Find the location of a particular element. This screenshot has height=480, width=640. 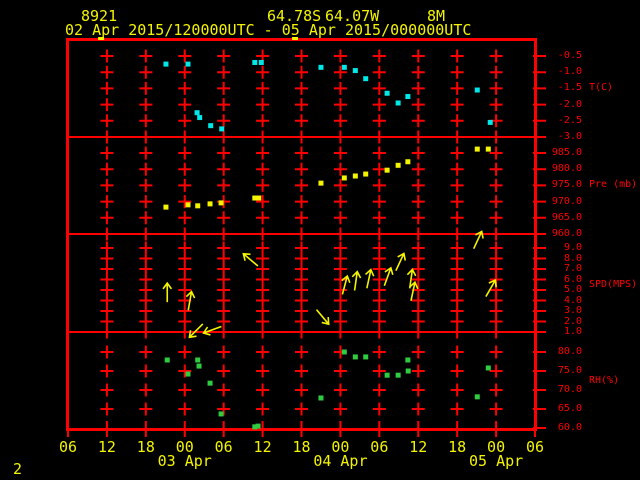

panel-ylabel-pressure: Pre (mb) is located at coordinates (613, 185).